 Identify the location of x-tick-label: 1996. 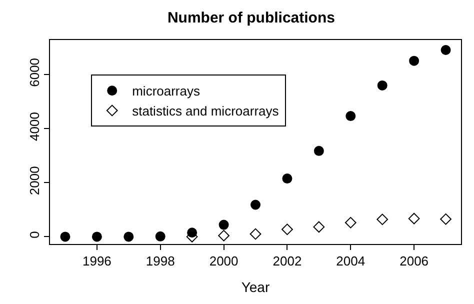
(97, 261).